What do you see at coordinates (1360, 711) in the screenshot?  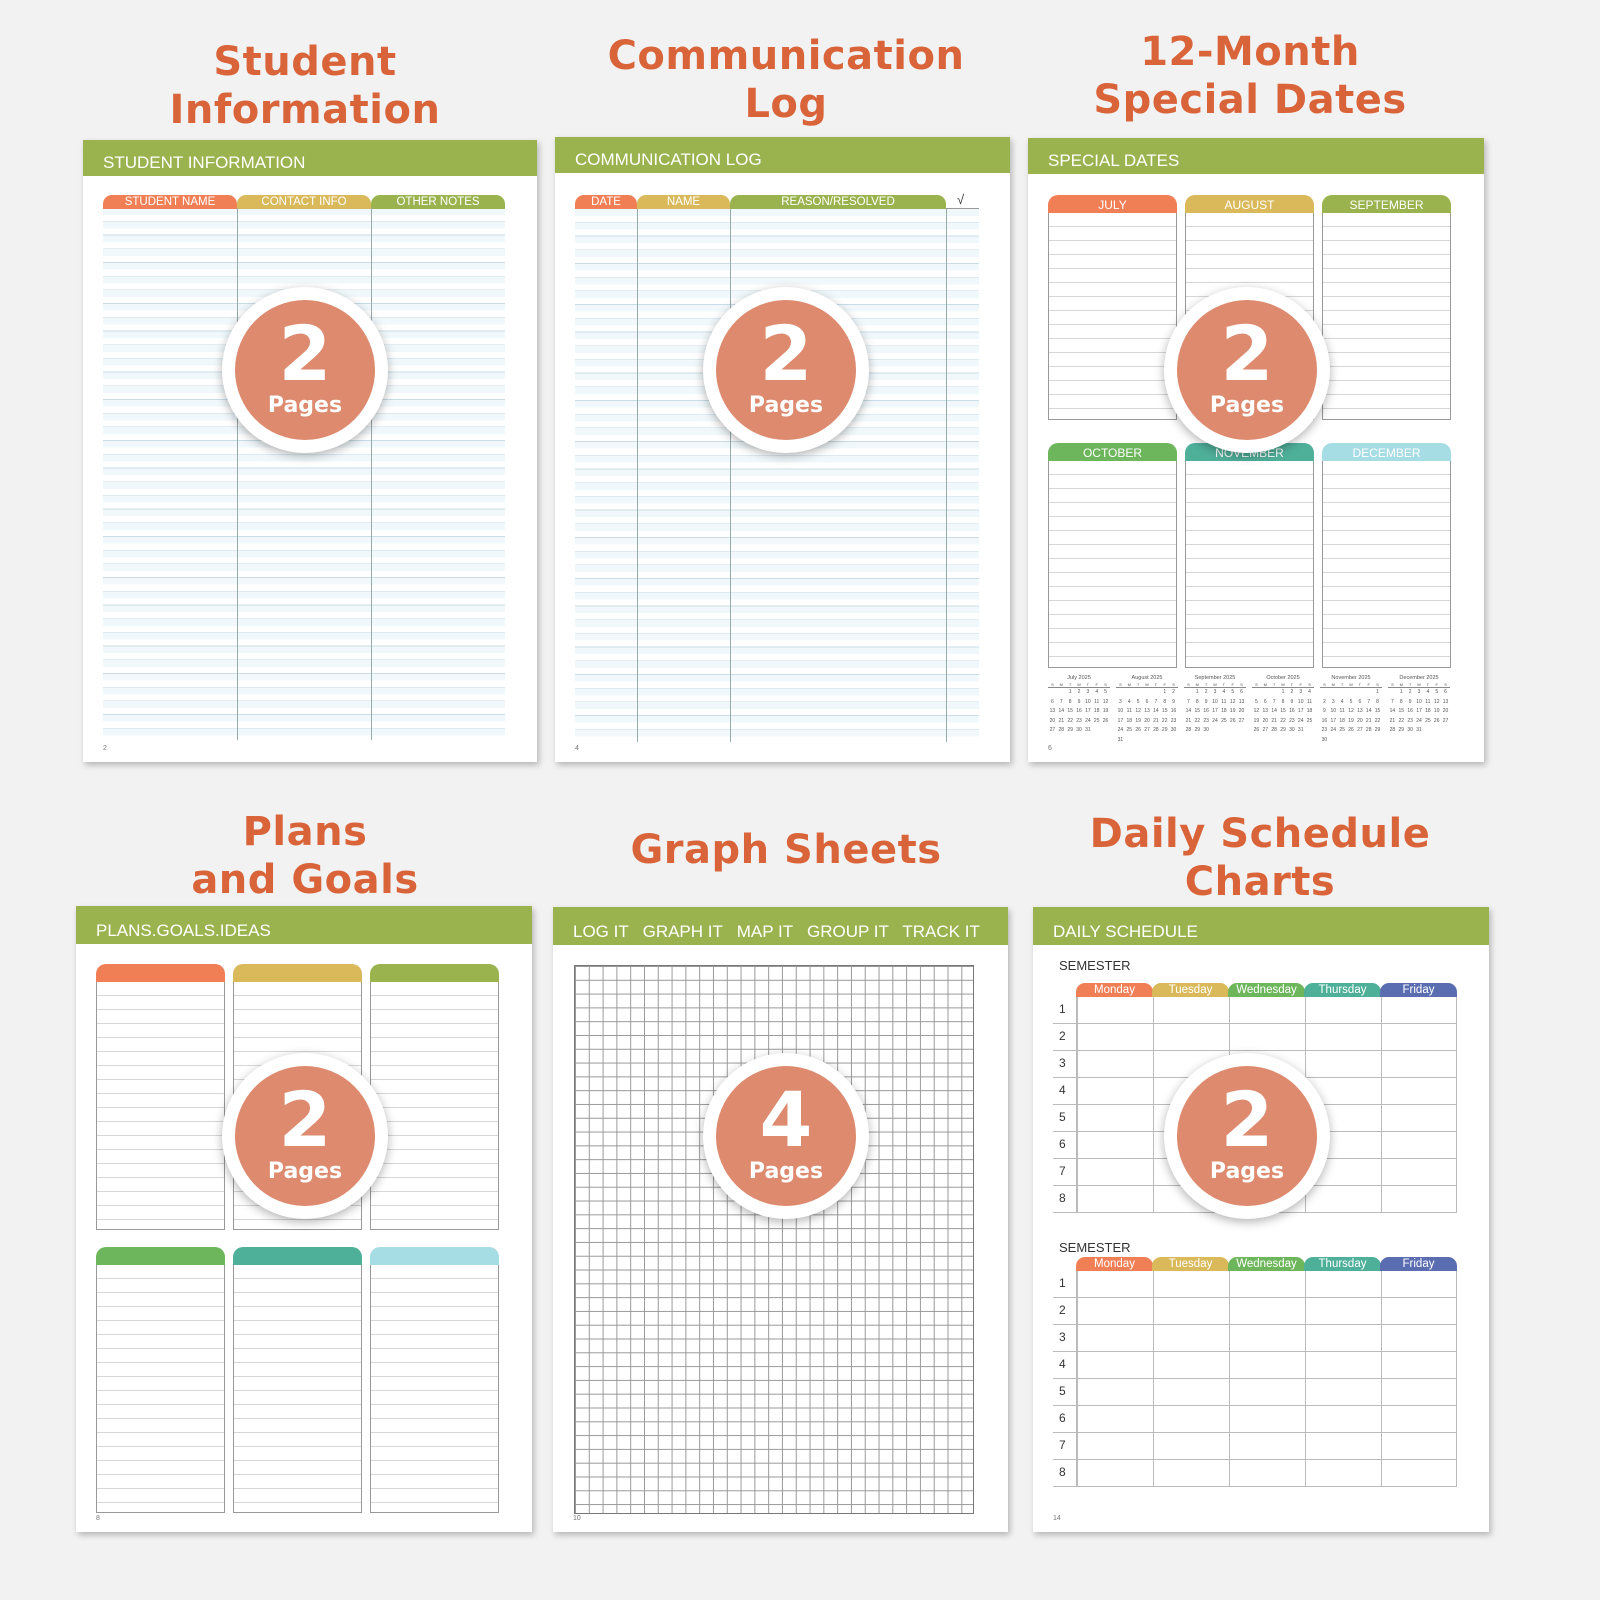 I see `day-number: 13` at bounding box center [1360, 711].